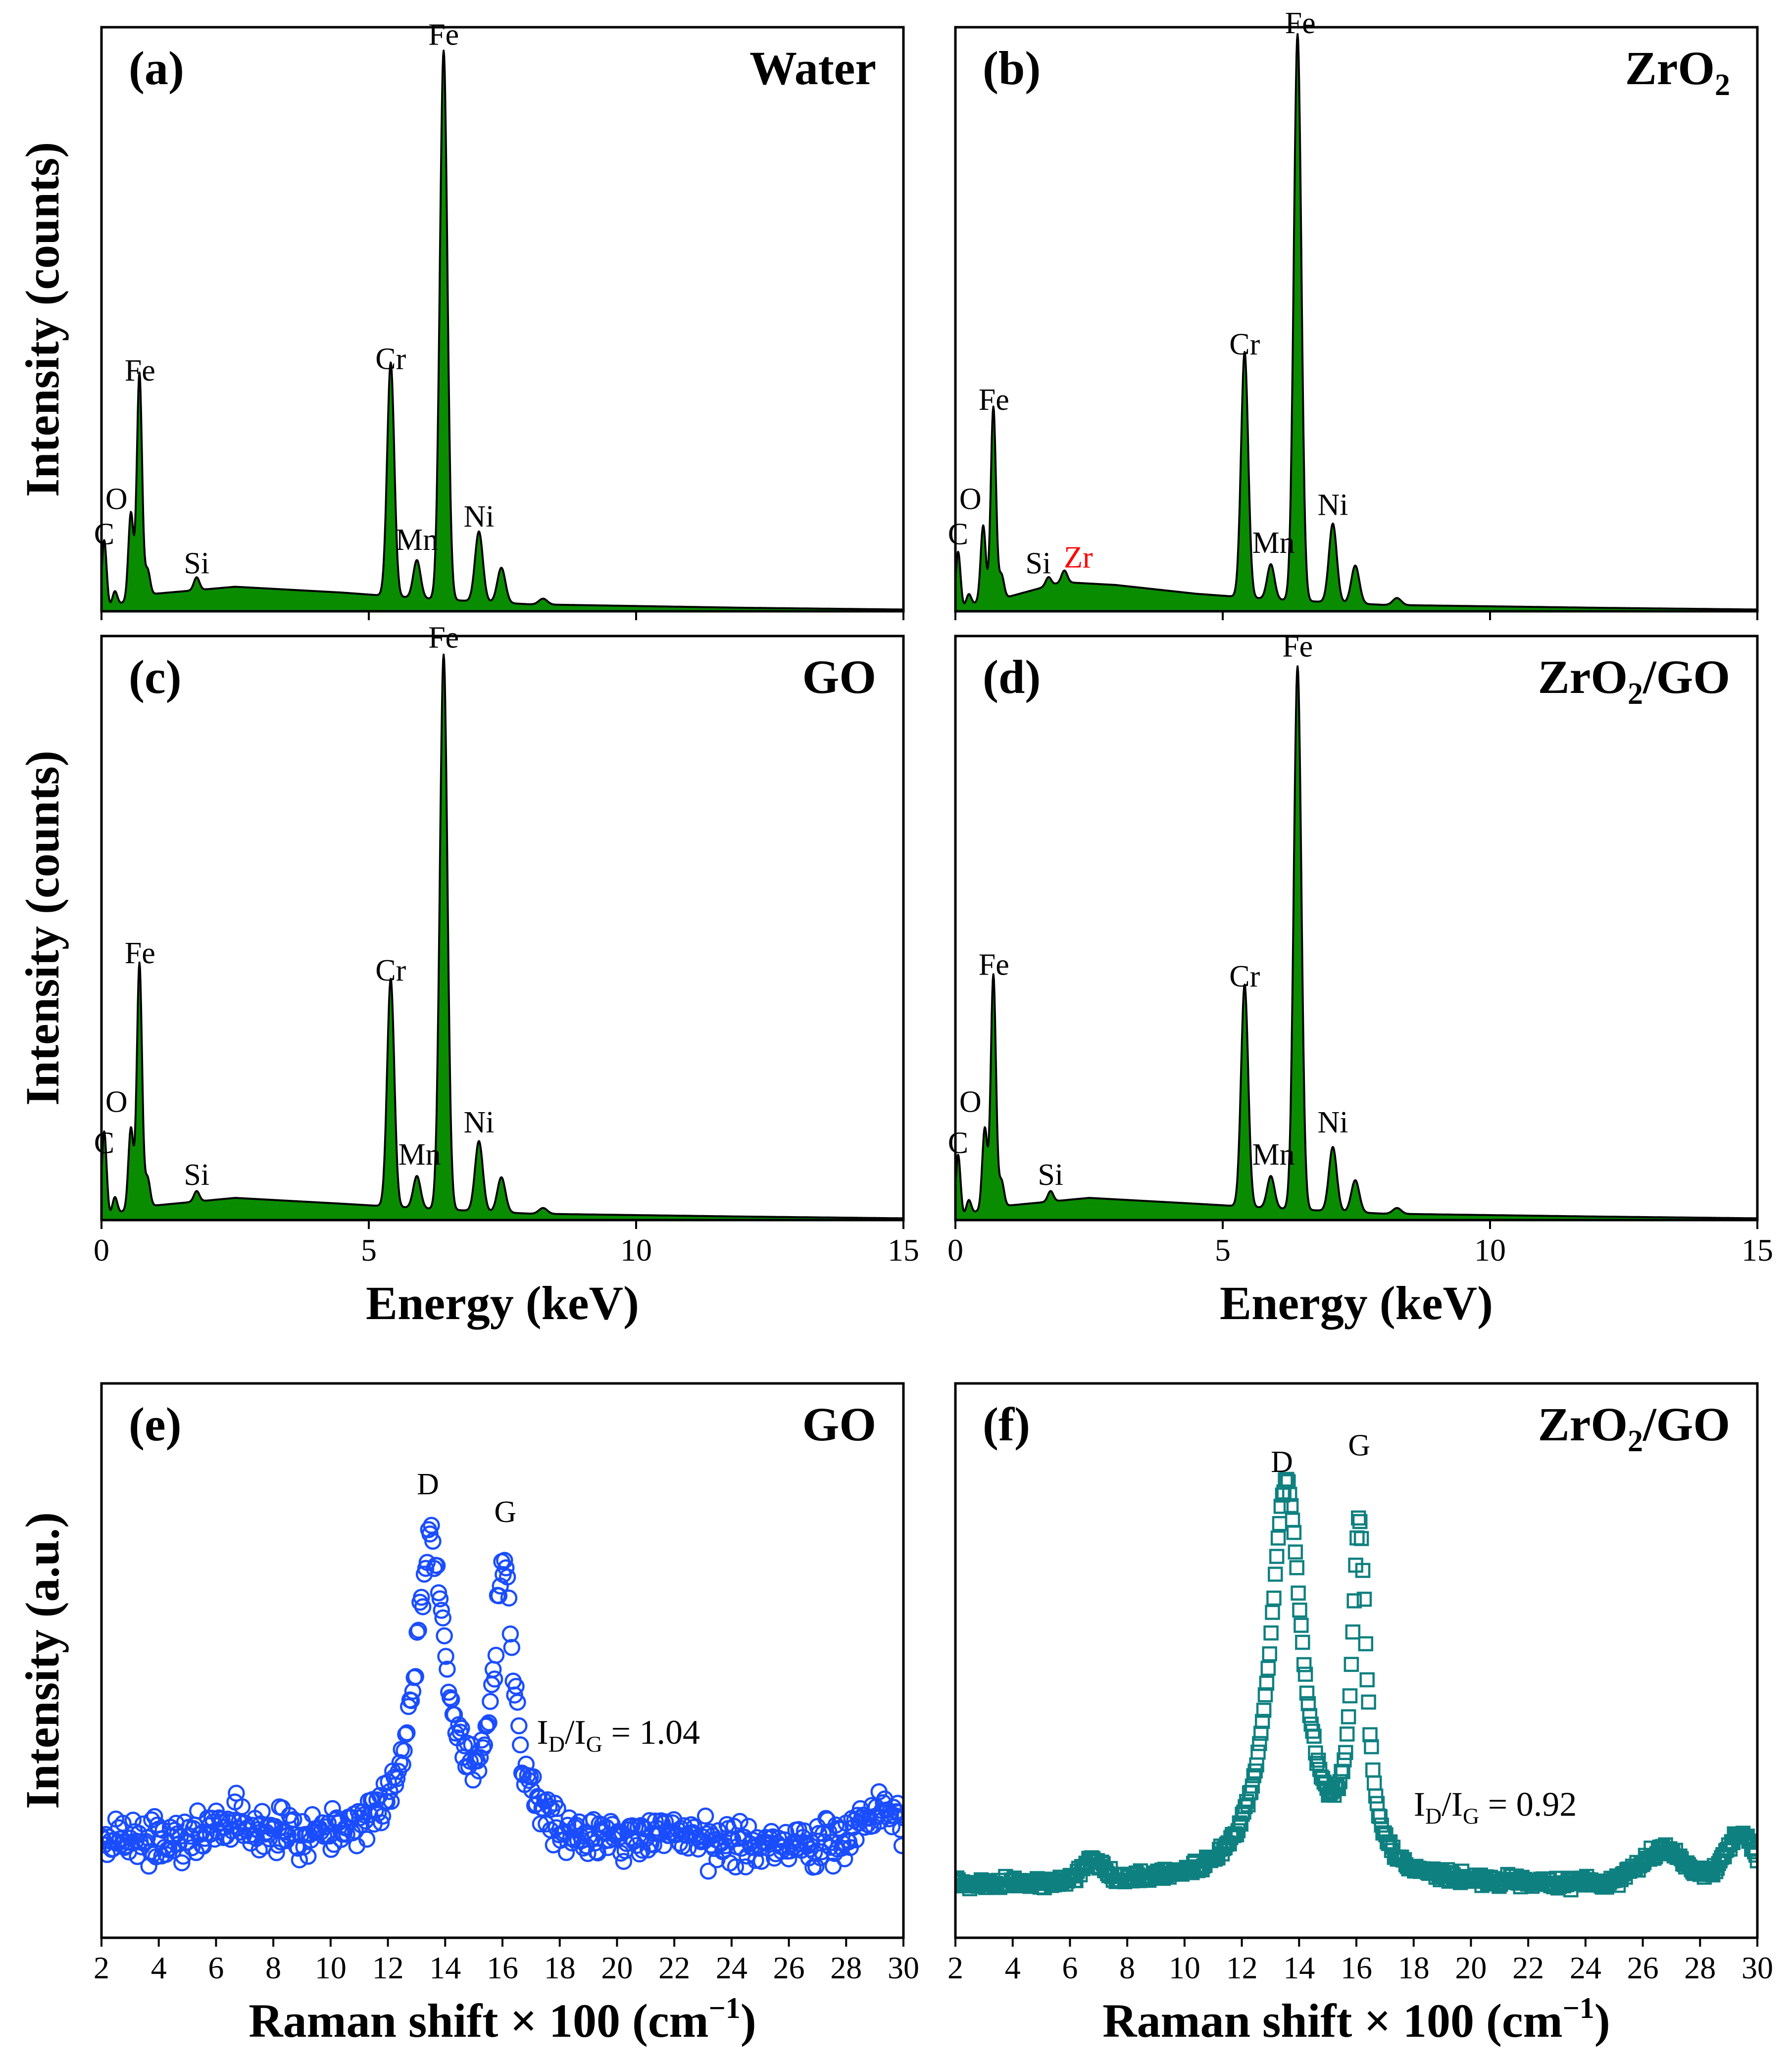 Image resolution: width=1792 pixels, height=2062 pixels. Describe the element at coordinates (1070, 1967) in the screenshot. I see `x-tick-label: 6` at that location.